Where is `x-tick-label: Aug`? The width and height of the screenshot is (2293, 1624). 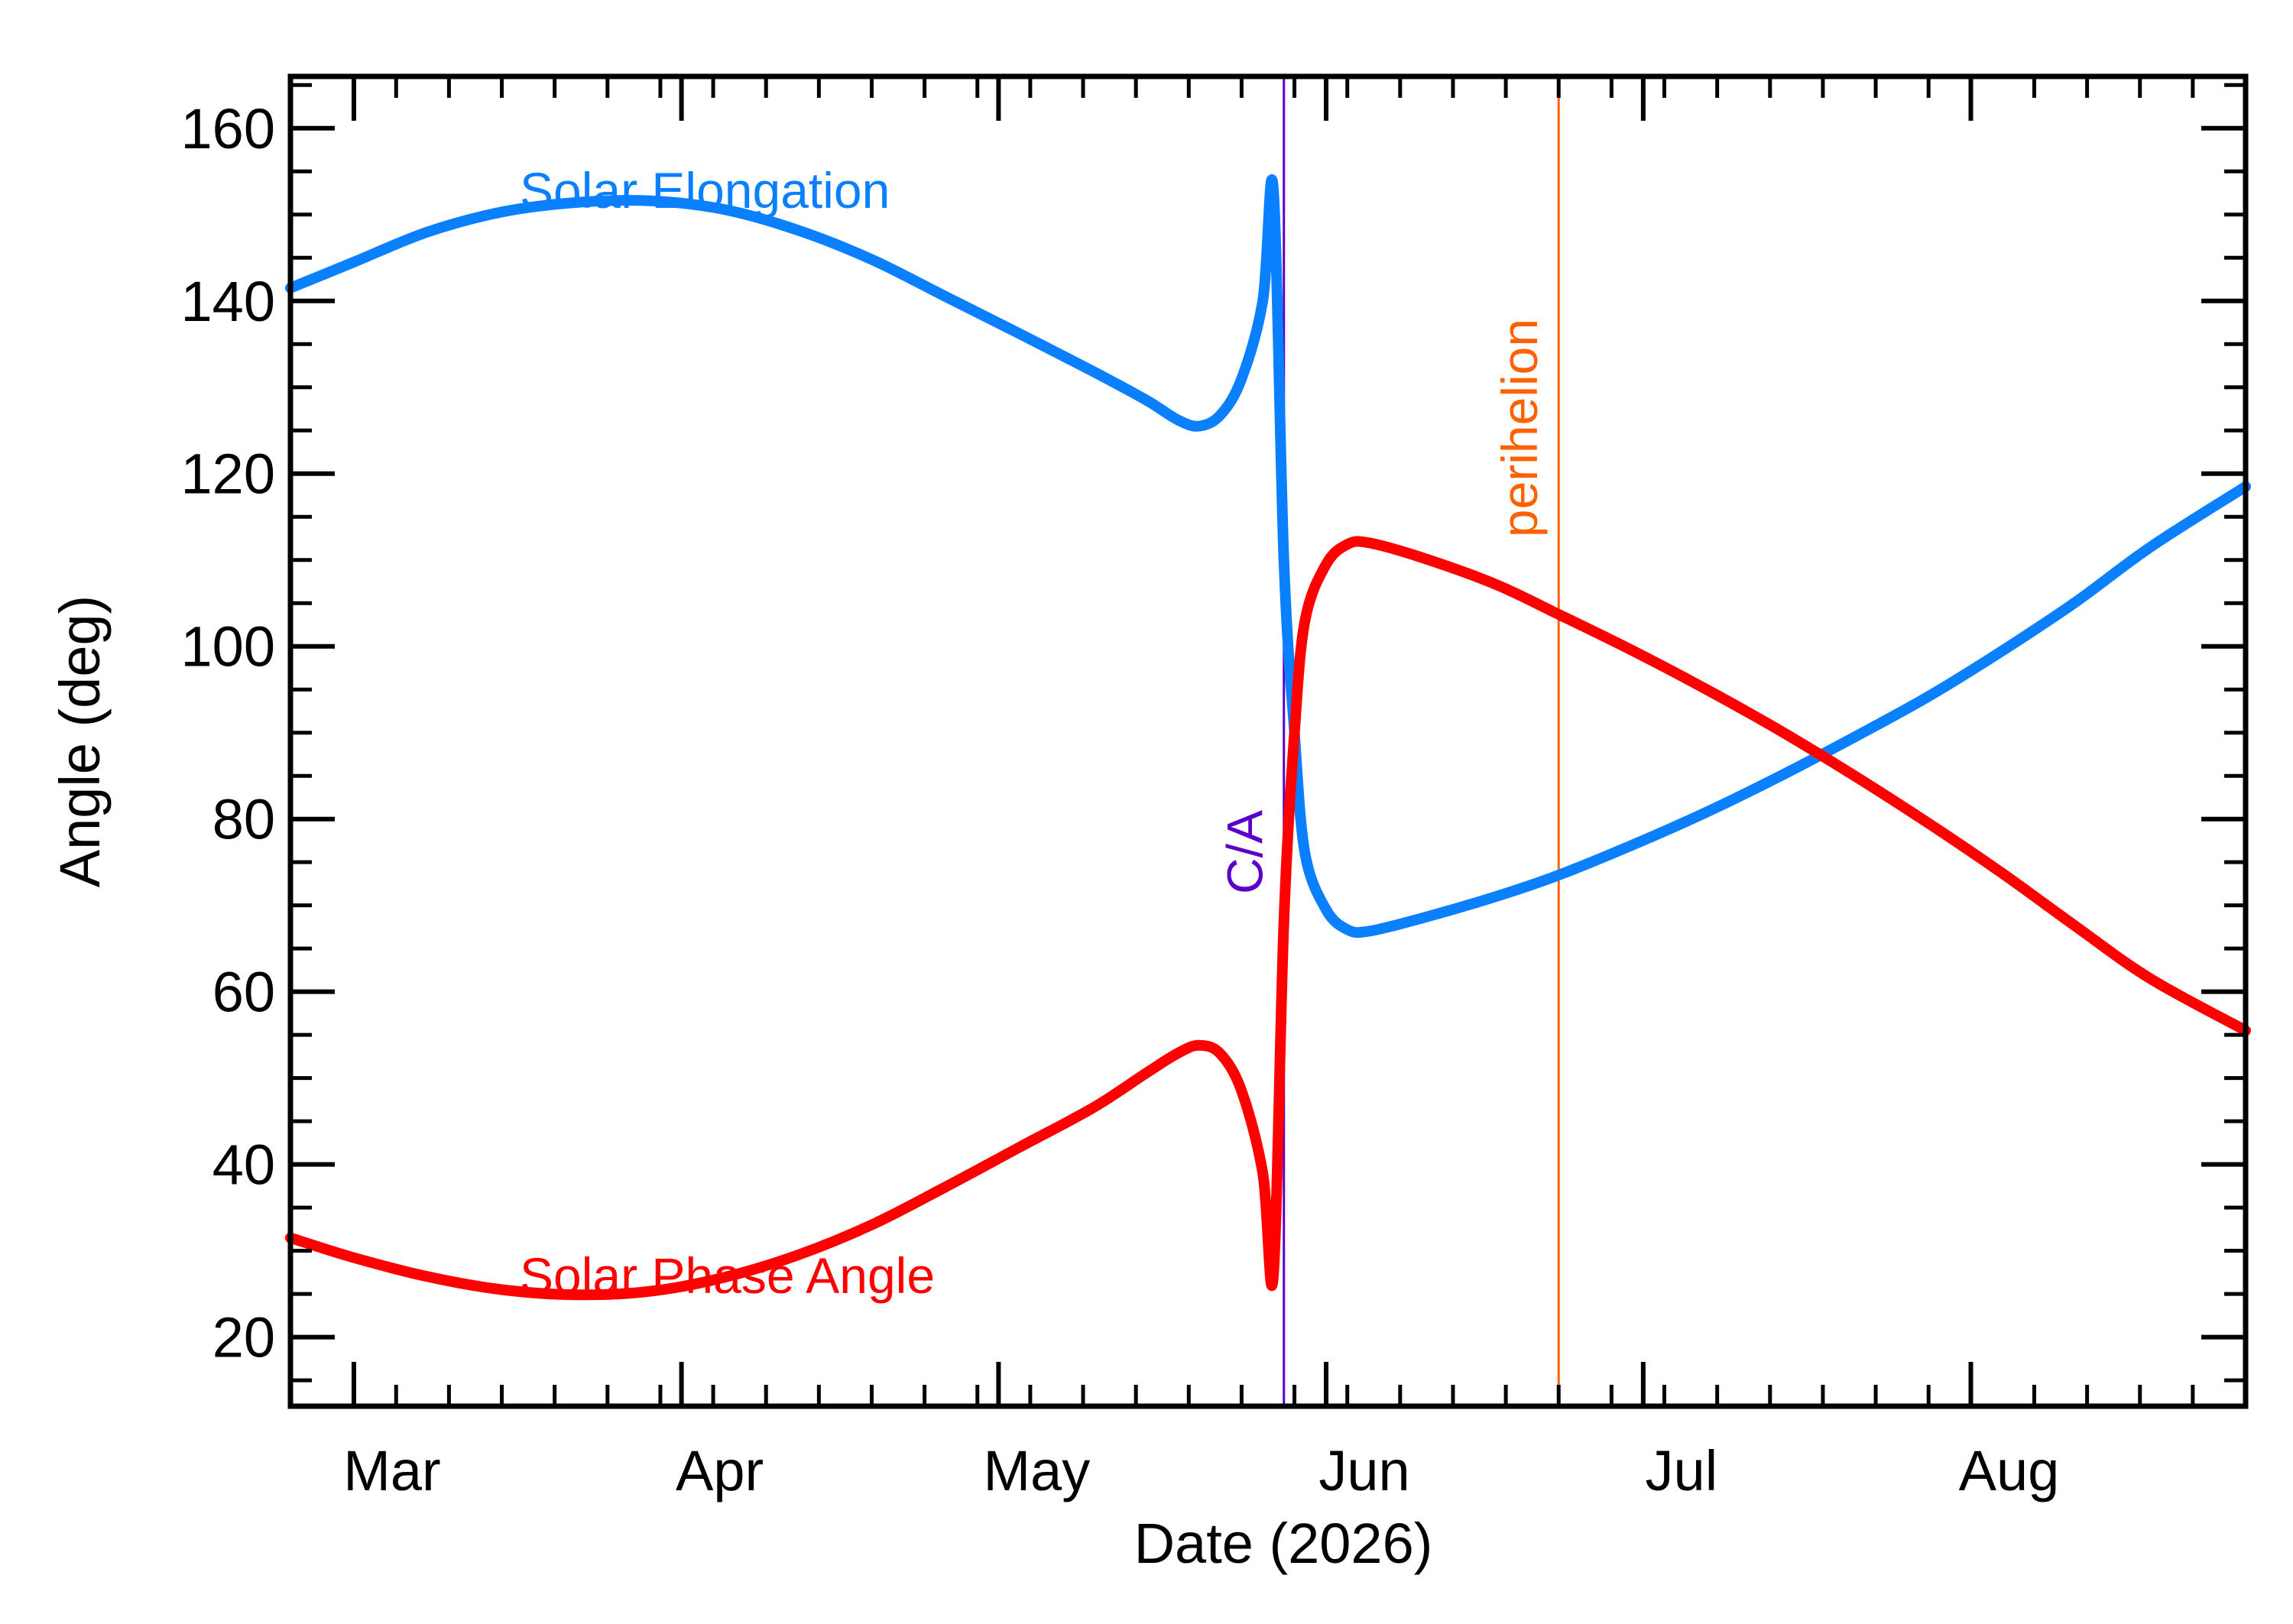 x-tick-label: Aug is located at coordinates (2010, 1470).